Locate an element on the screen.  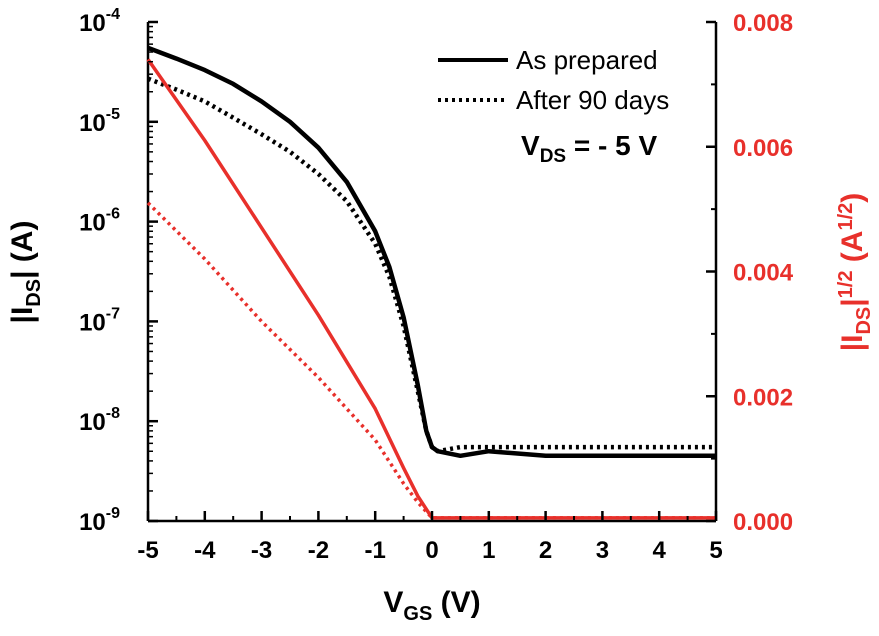
x-tick-label: -3 is located at coordinates (261, 550).